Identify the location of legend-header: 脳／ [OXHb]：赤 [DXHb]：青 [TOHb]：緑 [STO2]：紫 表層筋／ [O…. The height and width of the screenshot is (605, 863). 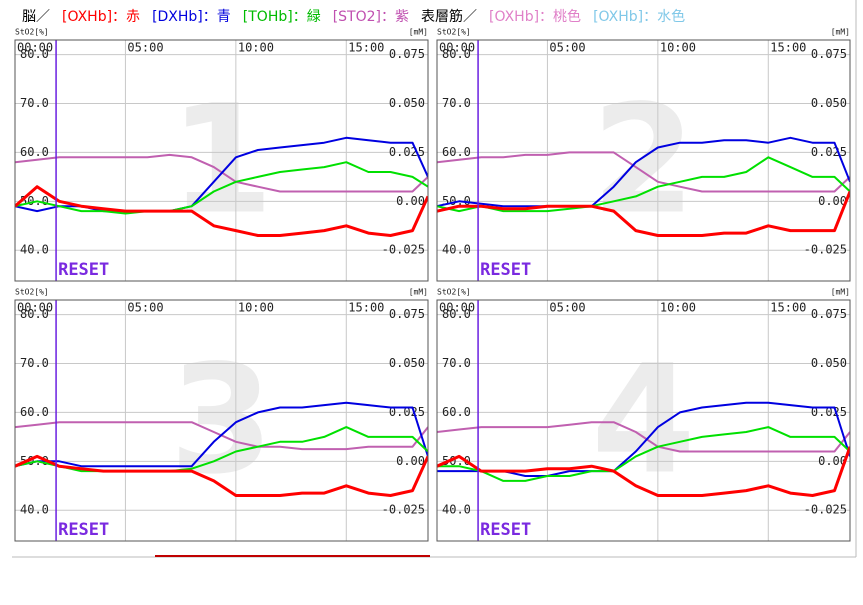
(353, 16).